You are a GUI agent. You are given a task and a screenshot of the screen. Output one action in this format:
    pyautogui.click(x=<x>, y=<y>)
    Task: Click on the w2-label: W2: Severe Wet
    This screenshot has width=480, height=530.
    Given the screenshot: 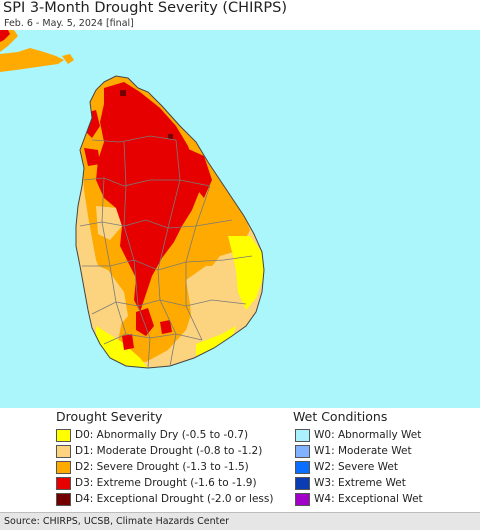 What is the action you would take?
    pyautogui.click(x=356, y=466)
    